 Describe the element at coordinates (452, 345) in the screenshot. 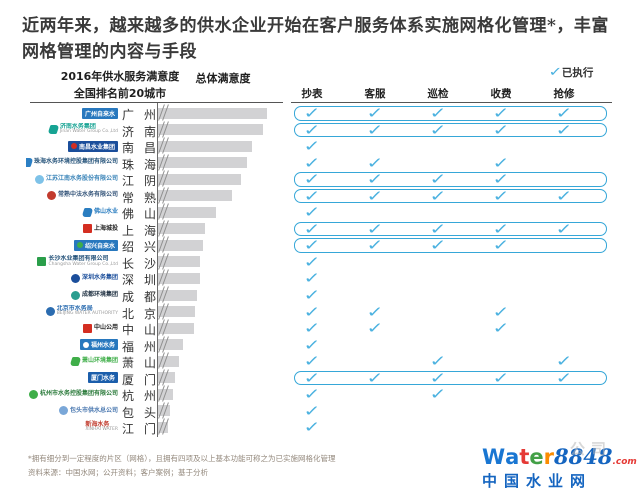

I see `check-cells: ✓` at that location.